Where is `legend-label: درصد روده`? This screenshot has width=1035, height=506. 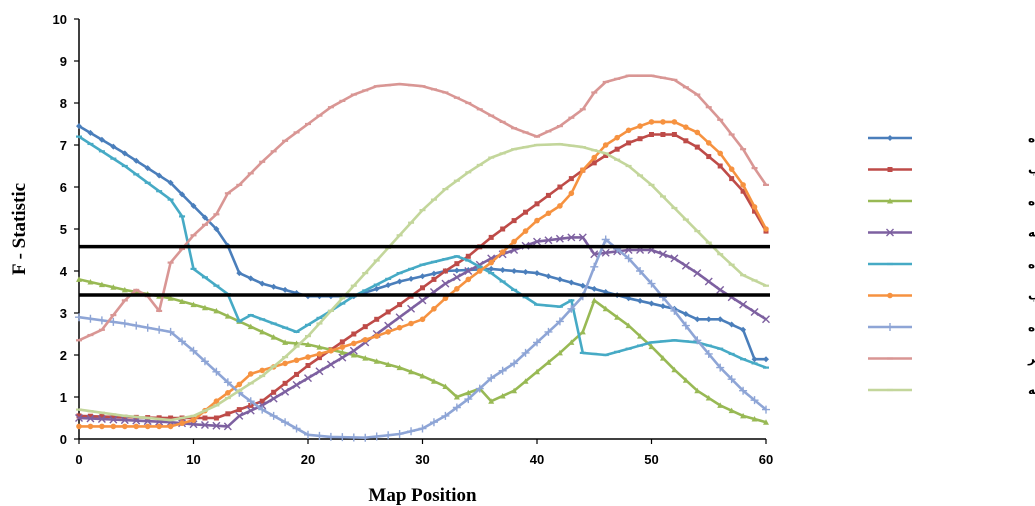
legend-label: درصد روده is located at coordinates (1031, 138).